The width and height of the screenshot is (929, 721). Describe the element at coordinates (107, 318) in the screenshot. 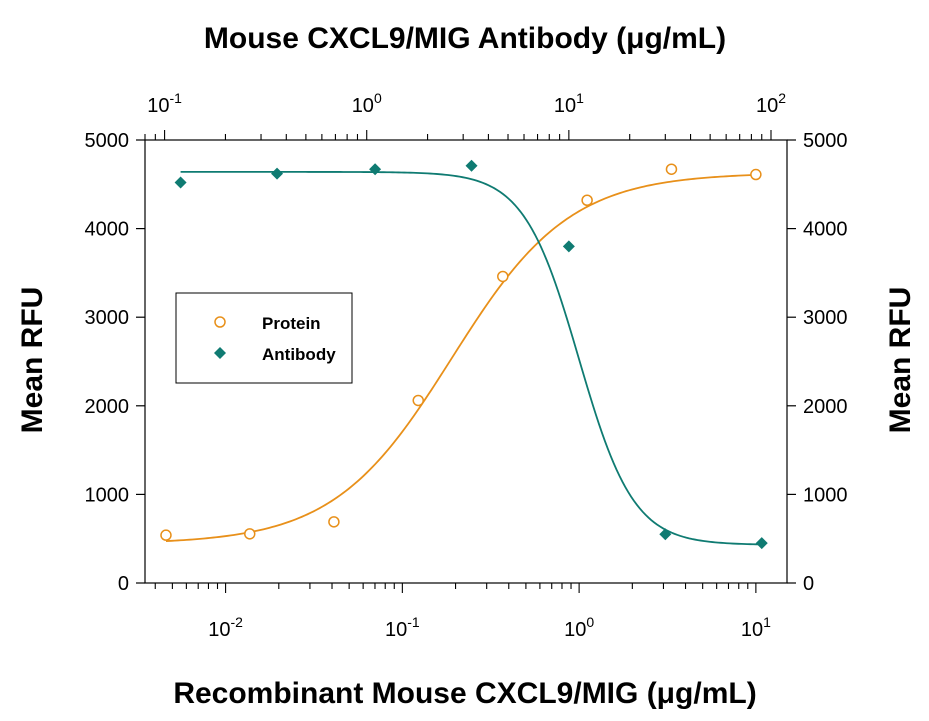

I see `y-tick-label-left: 3000` at that location.